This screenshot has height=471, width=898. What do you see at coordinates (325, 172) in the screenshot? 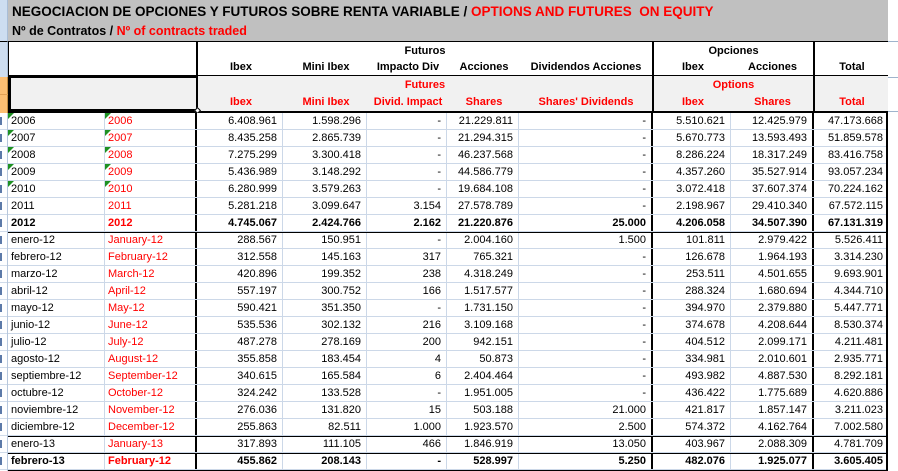
I see `cell-futures-mini-ibex: 3.148.292` at bounding box center [325, 172].